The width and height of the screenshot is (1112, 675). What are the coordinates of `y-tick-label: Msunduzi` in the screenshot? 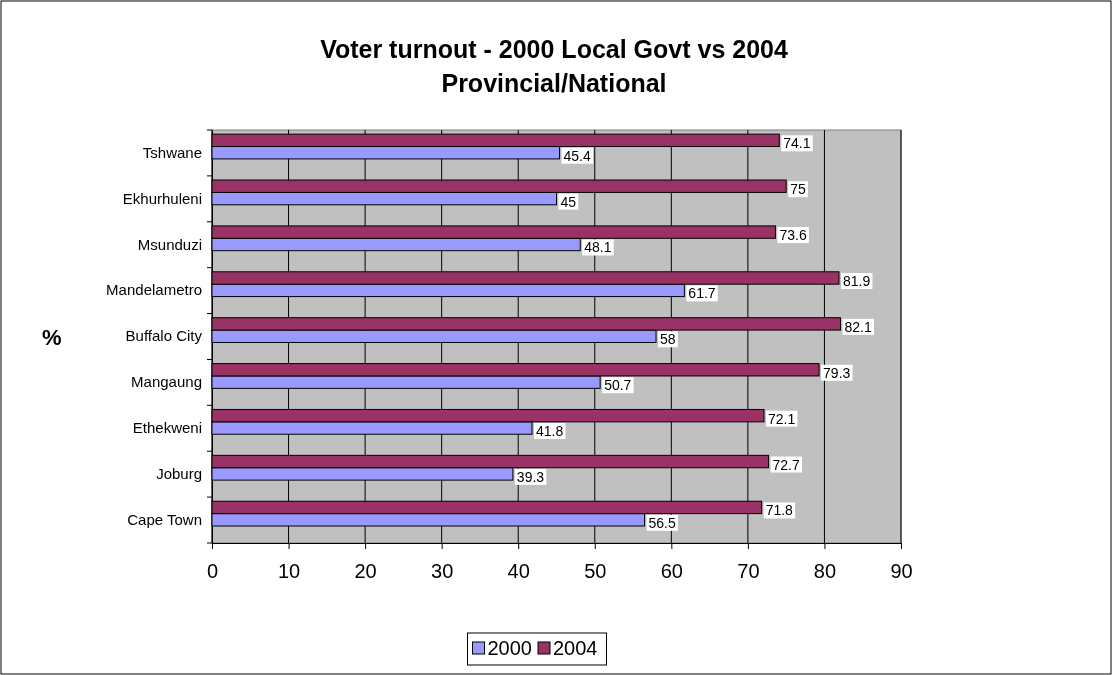 It's located at (169, 244).